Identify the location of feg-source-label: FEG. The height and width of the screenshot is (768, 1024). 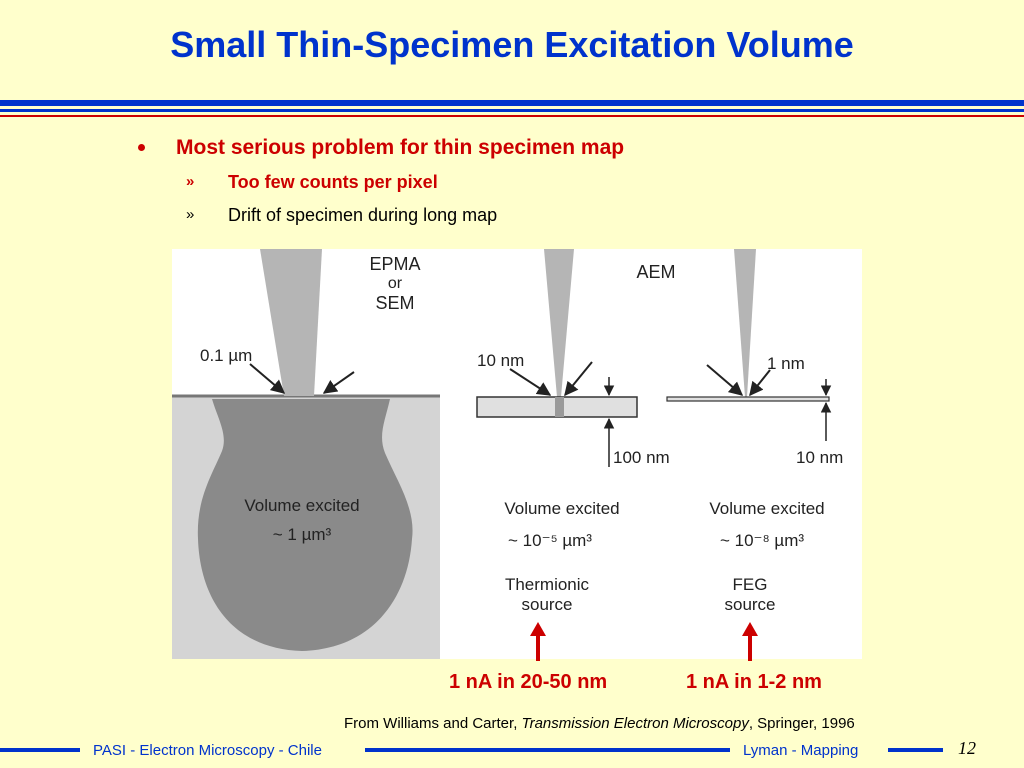
(750, 584).